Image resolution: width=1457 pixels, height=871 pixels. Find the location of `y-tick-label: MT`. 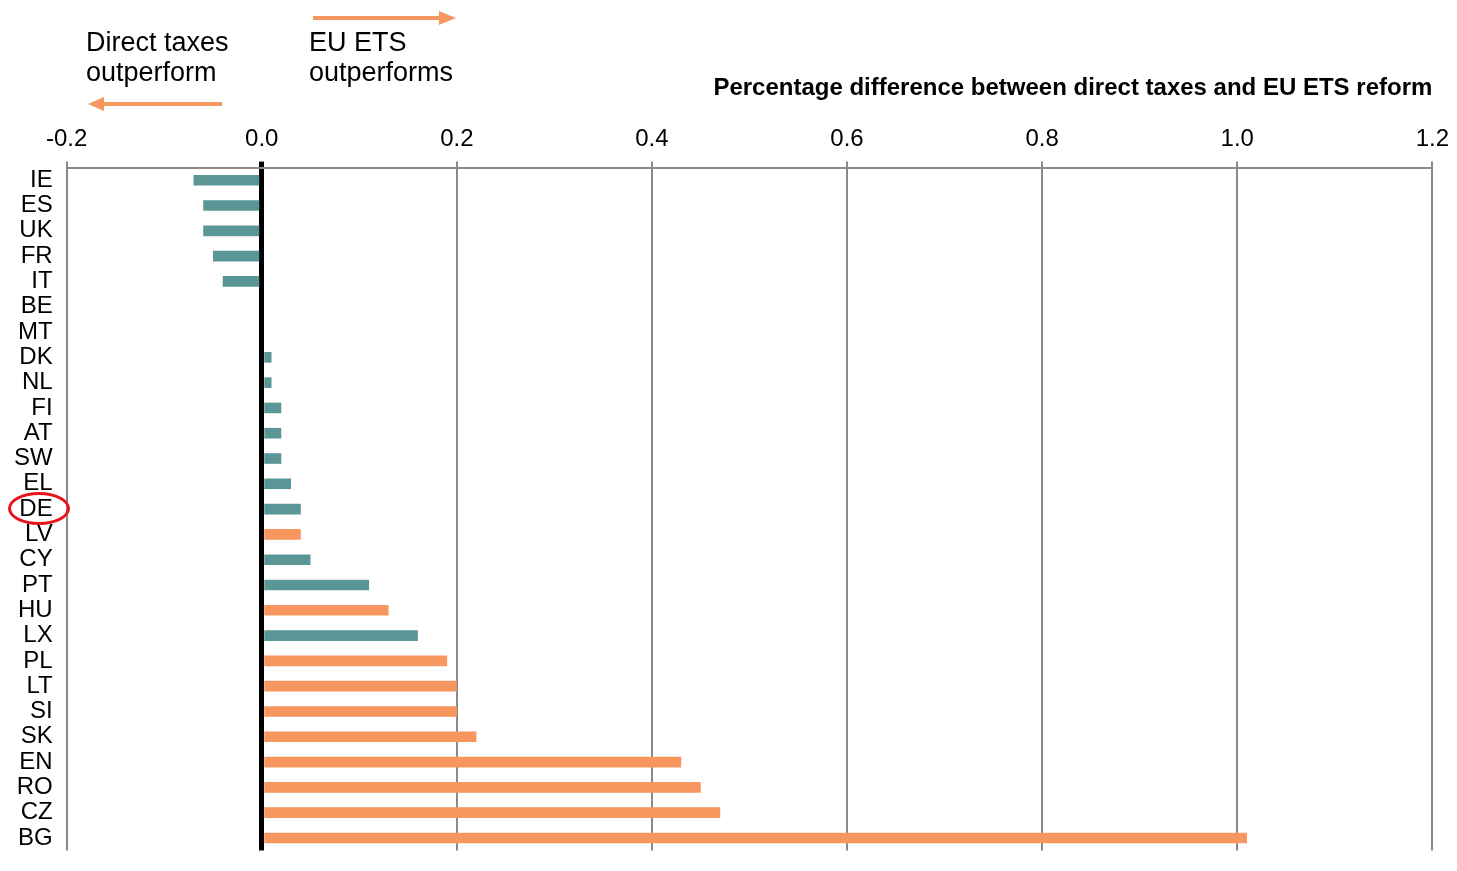

y-tick-label: MT is located at coordinates (35, 330).